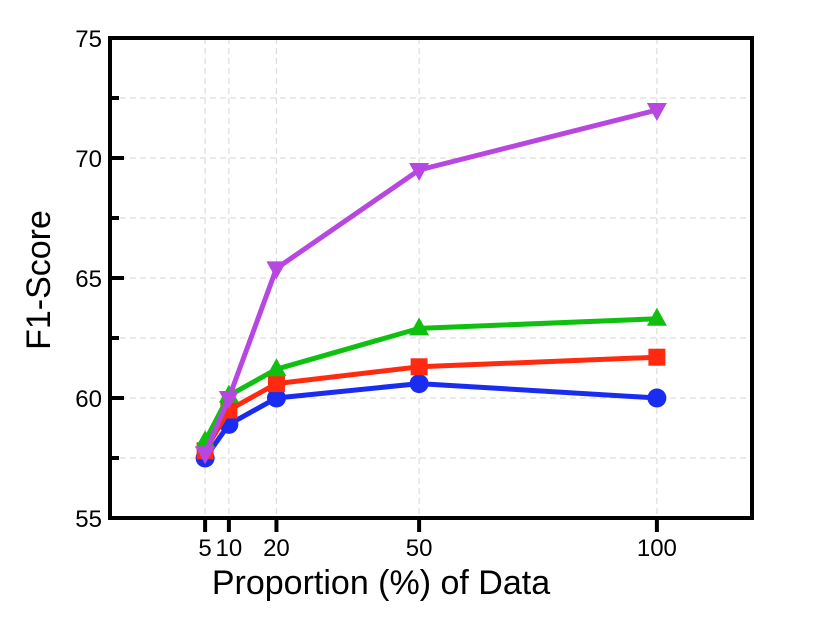 This screenshot has height=620, width=830. Describe the element at coordinates (657, 548) in the screenshot. I see `x-tick-label: 100` at that location.